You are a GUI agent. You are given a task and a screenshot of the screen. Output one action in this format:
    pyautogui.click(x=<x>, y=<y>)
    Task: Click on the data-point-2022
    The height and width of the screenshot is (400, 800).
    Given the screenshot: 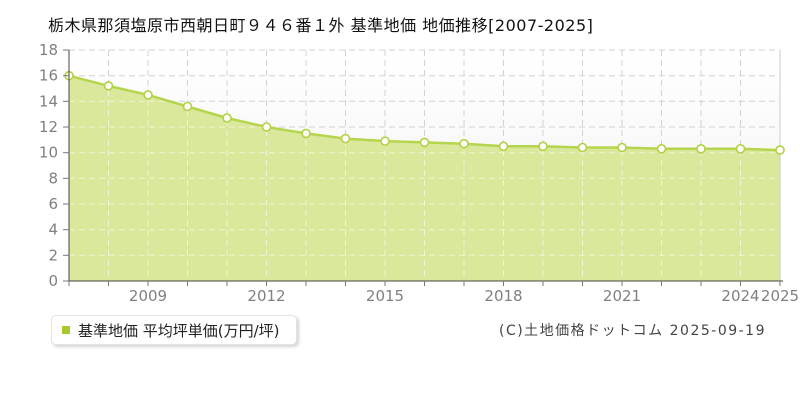 What is the action you would take?
    pyautogui.click(x=661, y=149)
    